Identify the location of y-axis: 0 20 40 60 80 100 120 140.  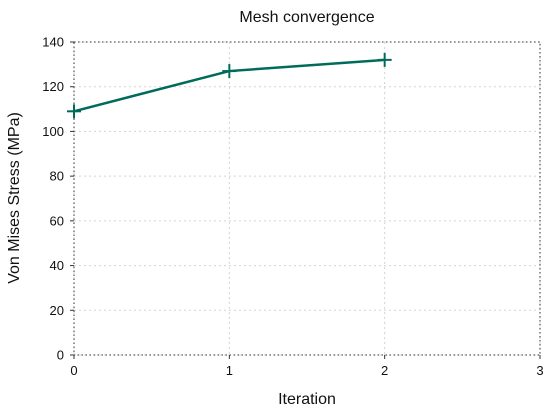
(58, 199).